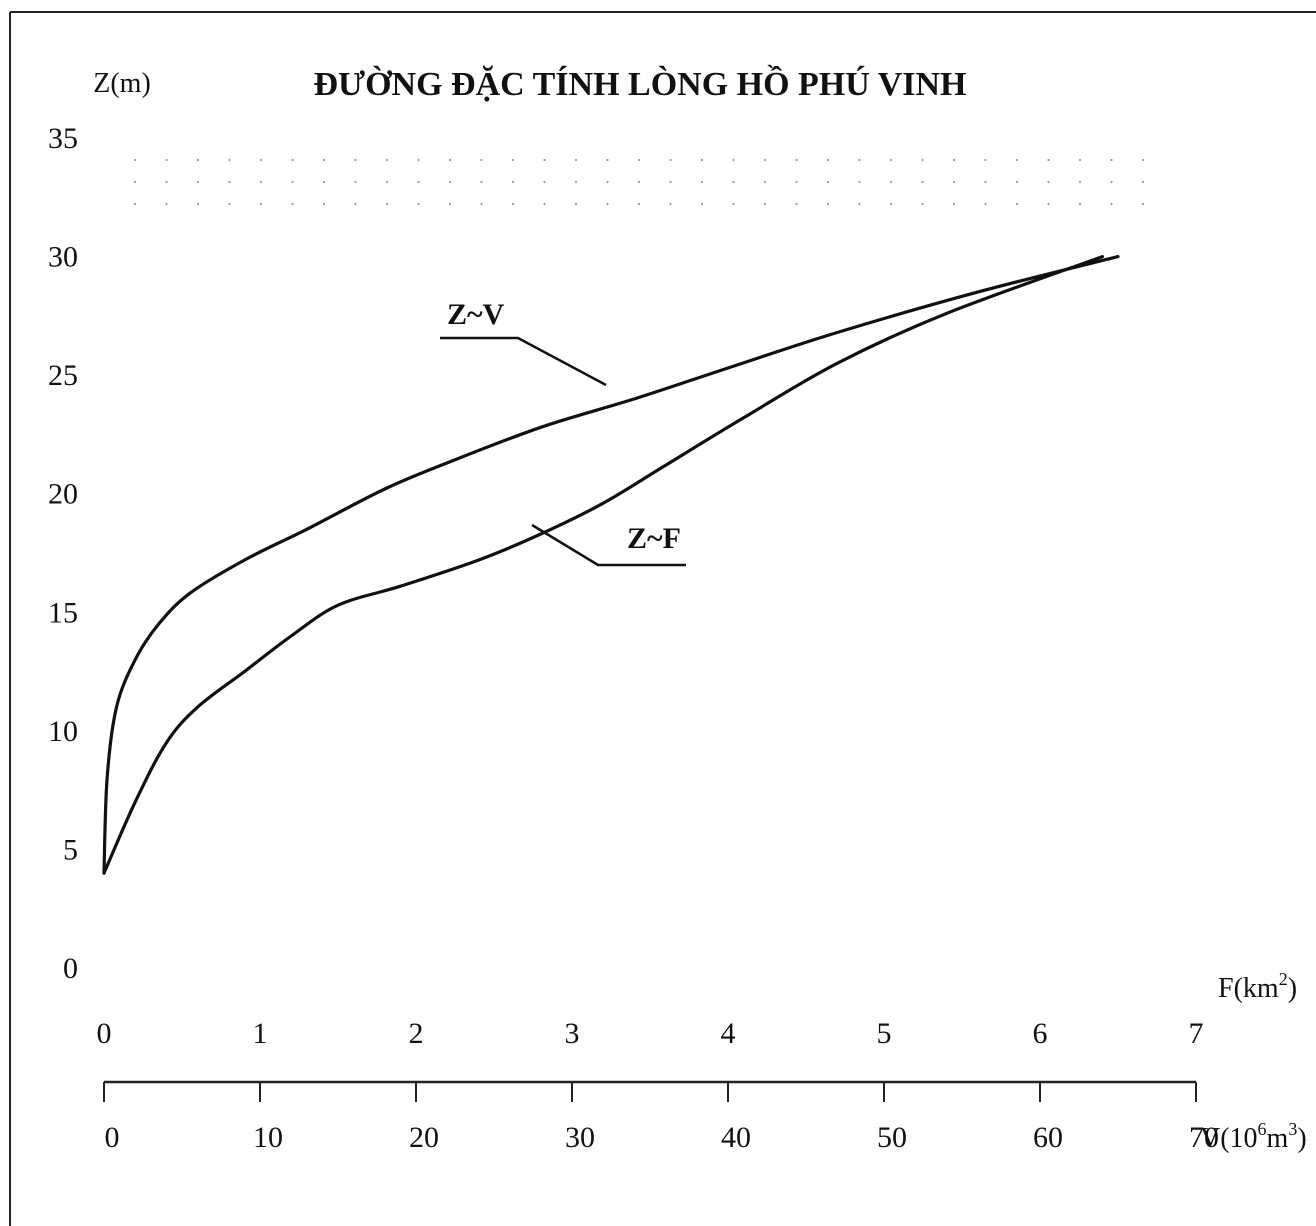  What do you see at coordinates (1040, 1033) in the screenshot?
I see `f-tick-label: 6` at bounding box center [1040, 1033].